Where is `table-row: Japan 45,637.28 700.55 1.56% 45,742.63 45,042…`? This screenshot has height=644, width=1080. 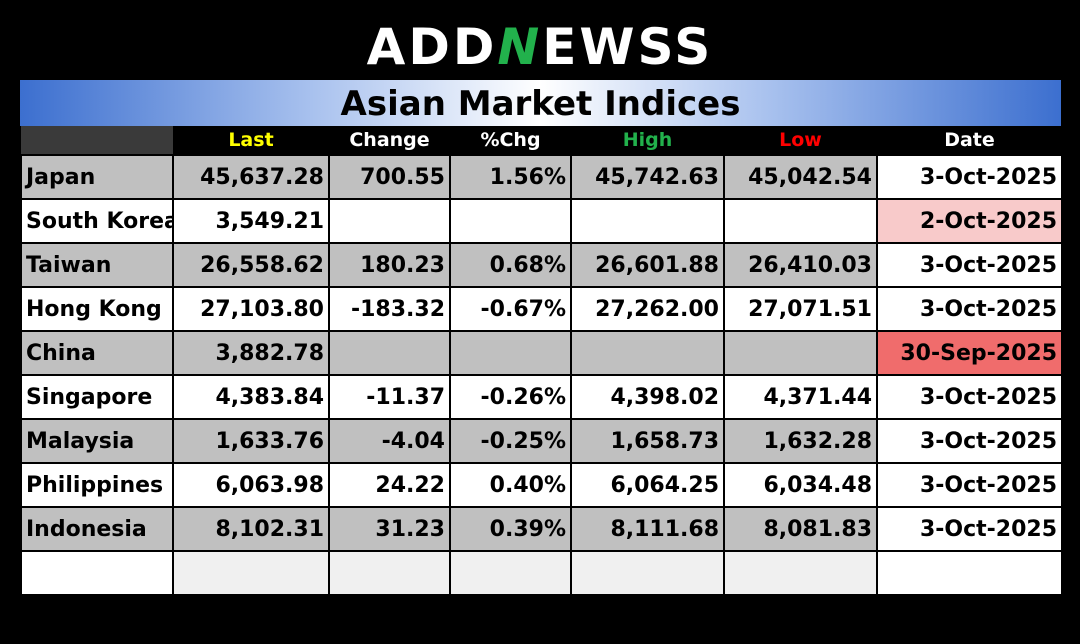 table-row: Japan 45,637.28 700.55 1.56% 45,742.63 45,042… is located at coordinates (541, 177).